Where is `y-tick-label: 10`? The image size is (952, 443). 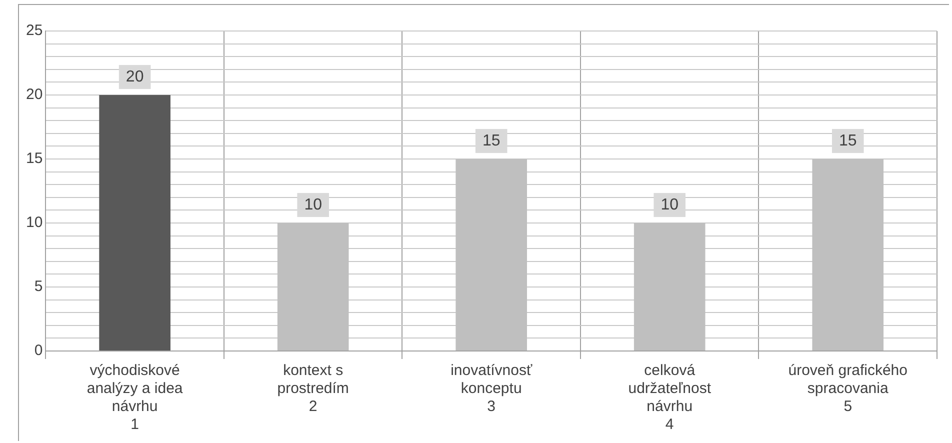
y-tick-label: 10 is located at coordinates (34, 223).